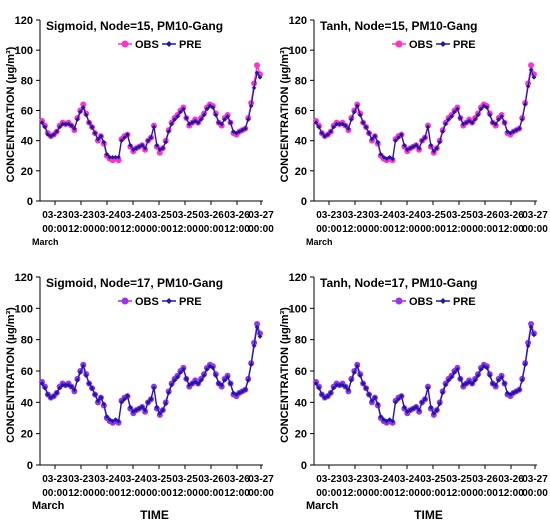  What do you see at coordinates (211, 486) in the screenshot?
I see `x-tick-label: 03-26 00:00` at bounding box center [211, 486].